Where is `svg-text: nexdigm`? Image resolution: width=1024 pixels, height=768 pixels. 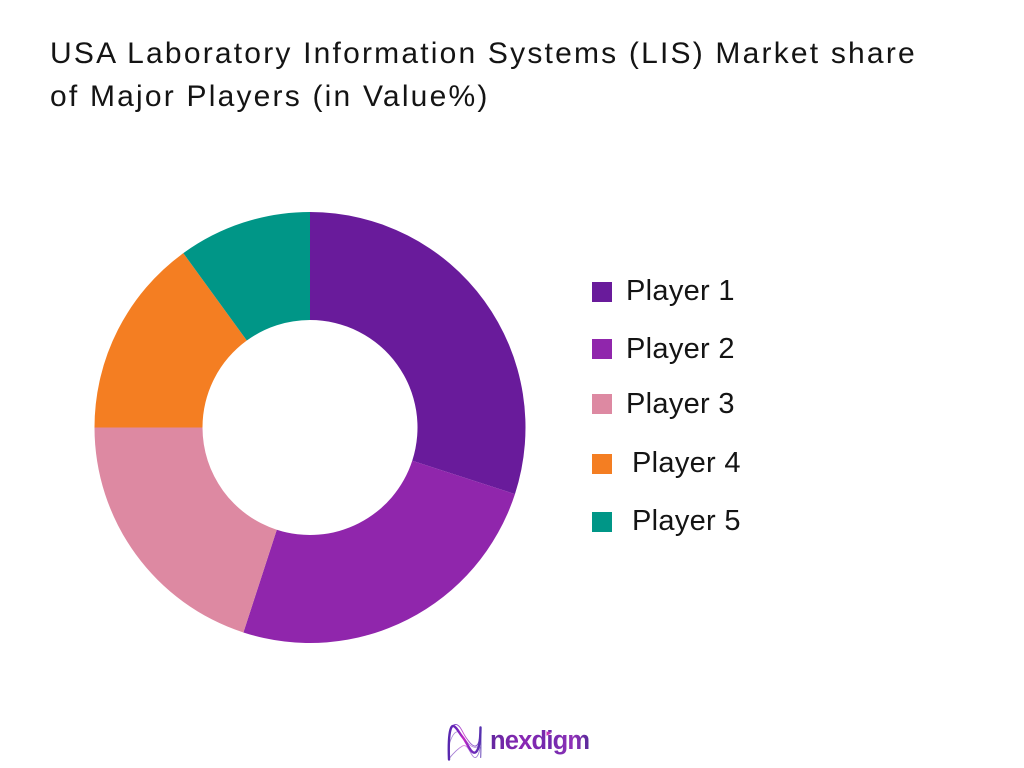
svg-text: nexdigm is located at coordinates (539, 741).